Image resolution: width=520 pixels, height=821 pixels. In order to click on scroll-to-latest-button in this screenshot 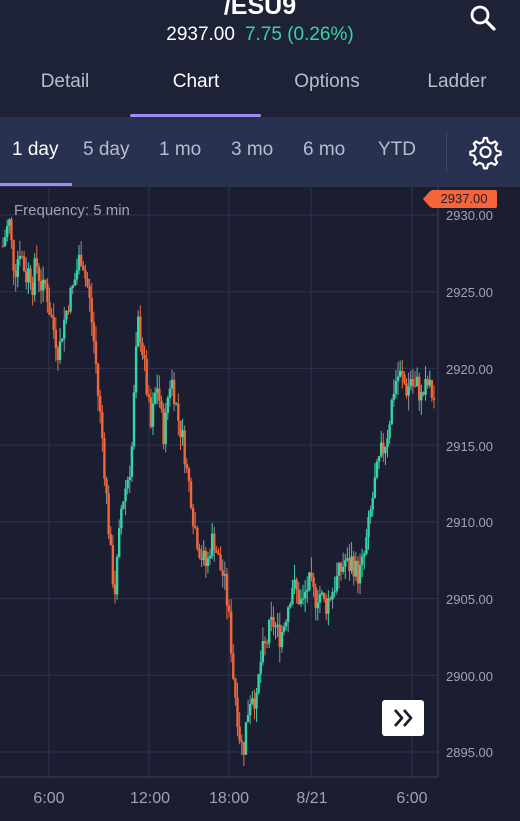, I will do `click(403, 718)`.